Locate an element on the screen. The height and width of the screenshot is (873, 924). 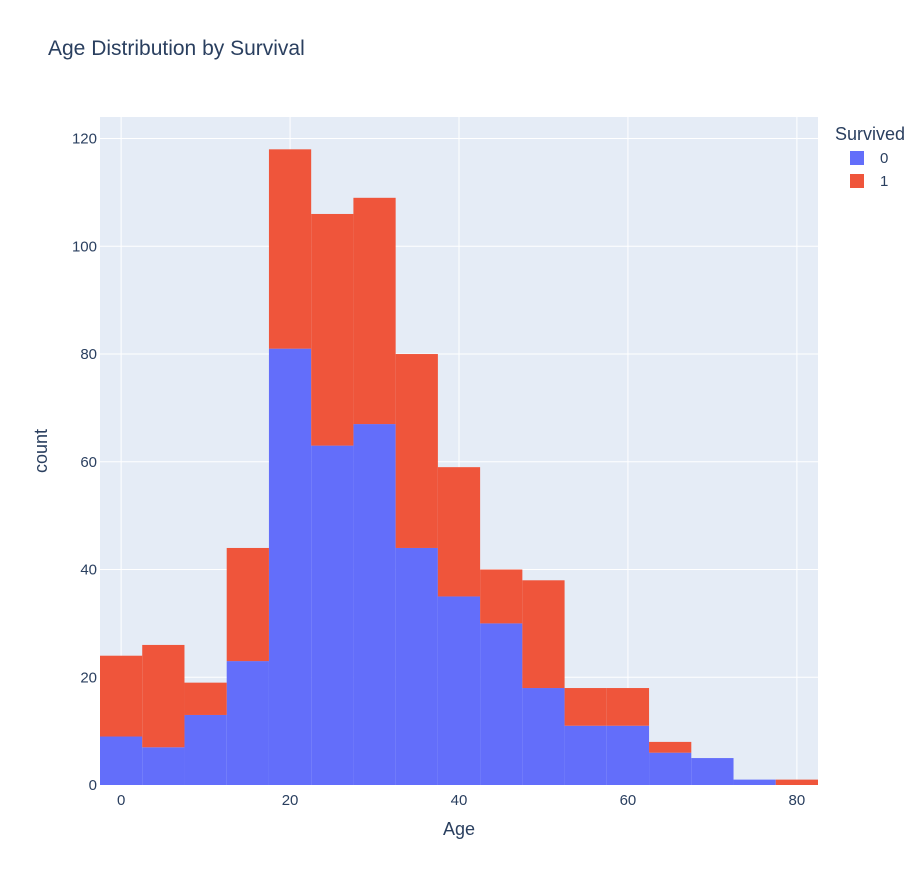
y-tick-label: 100 is located at coordinates (84, 246).